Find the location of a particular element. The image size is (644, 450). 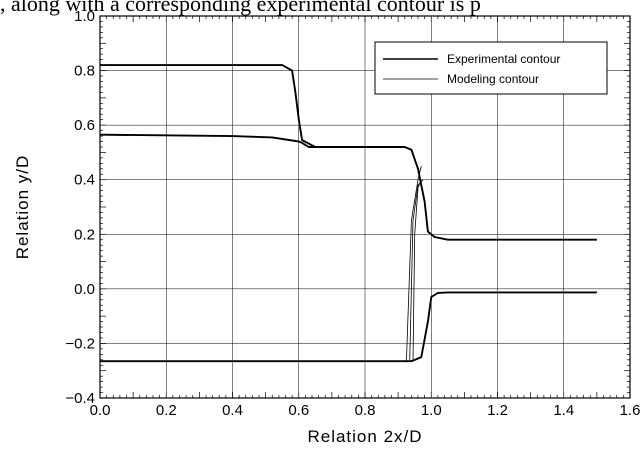

y-tick-label: 0.4 is located at coordinates (84, 180).